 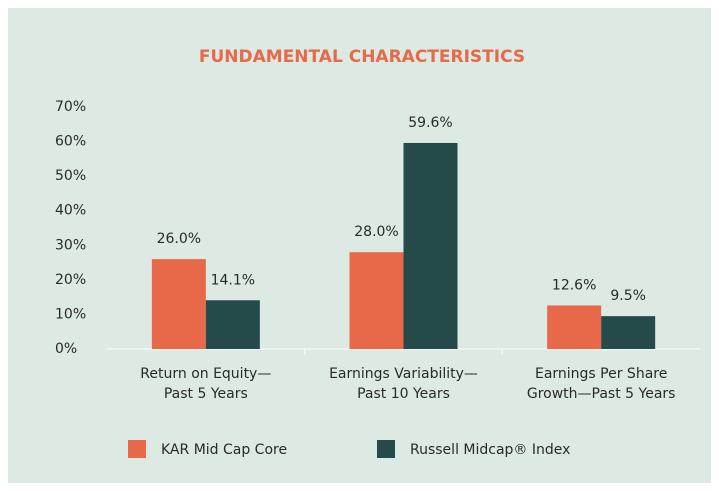 I want to click on value-label: 12.6%, so click(x=574, y=285).